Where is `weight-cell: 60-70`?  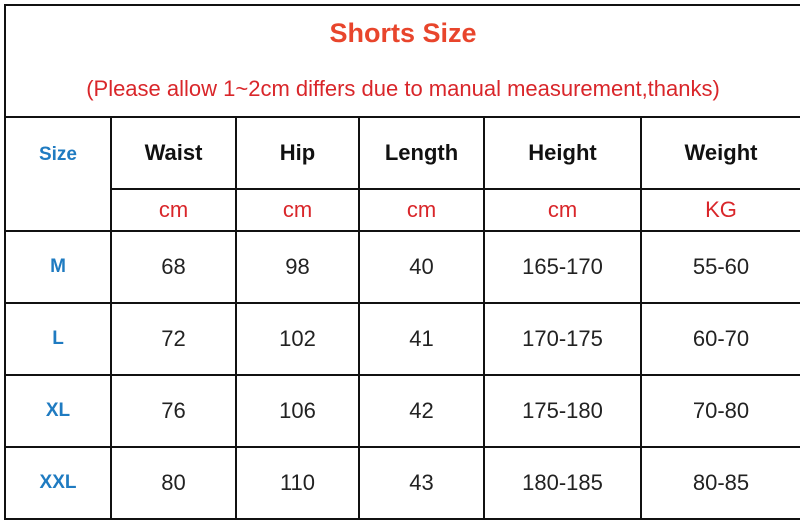 weight-cell: 60-70 is located at coordinates (719, 339).